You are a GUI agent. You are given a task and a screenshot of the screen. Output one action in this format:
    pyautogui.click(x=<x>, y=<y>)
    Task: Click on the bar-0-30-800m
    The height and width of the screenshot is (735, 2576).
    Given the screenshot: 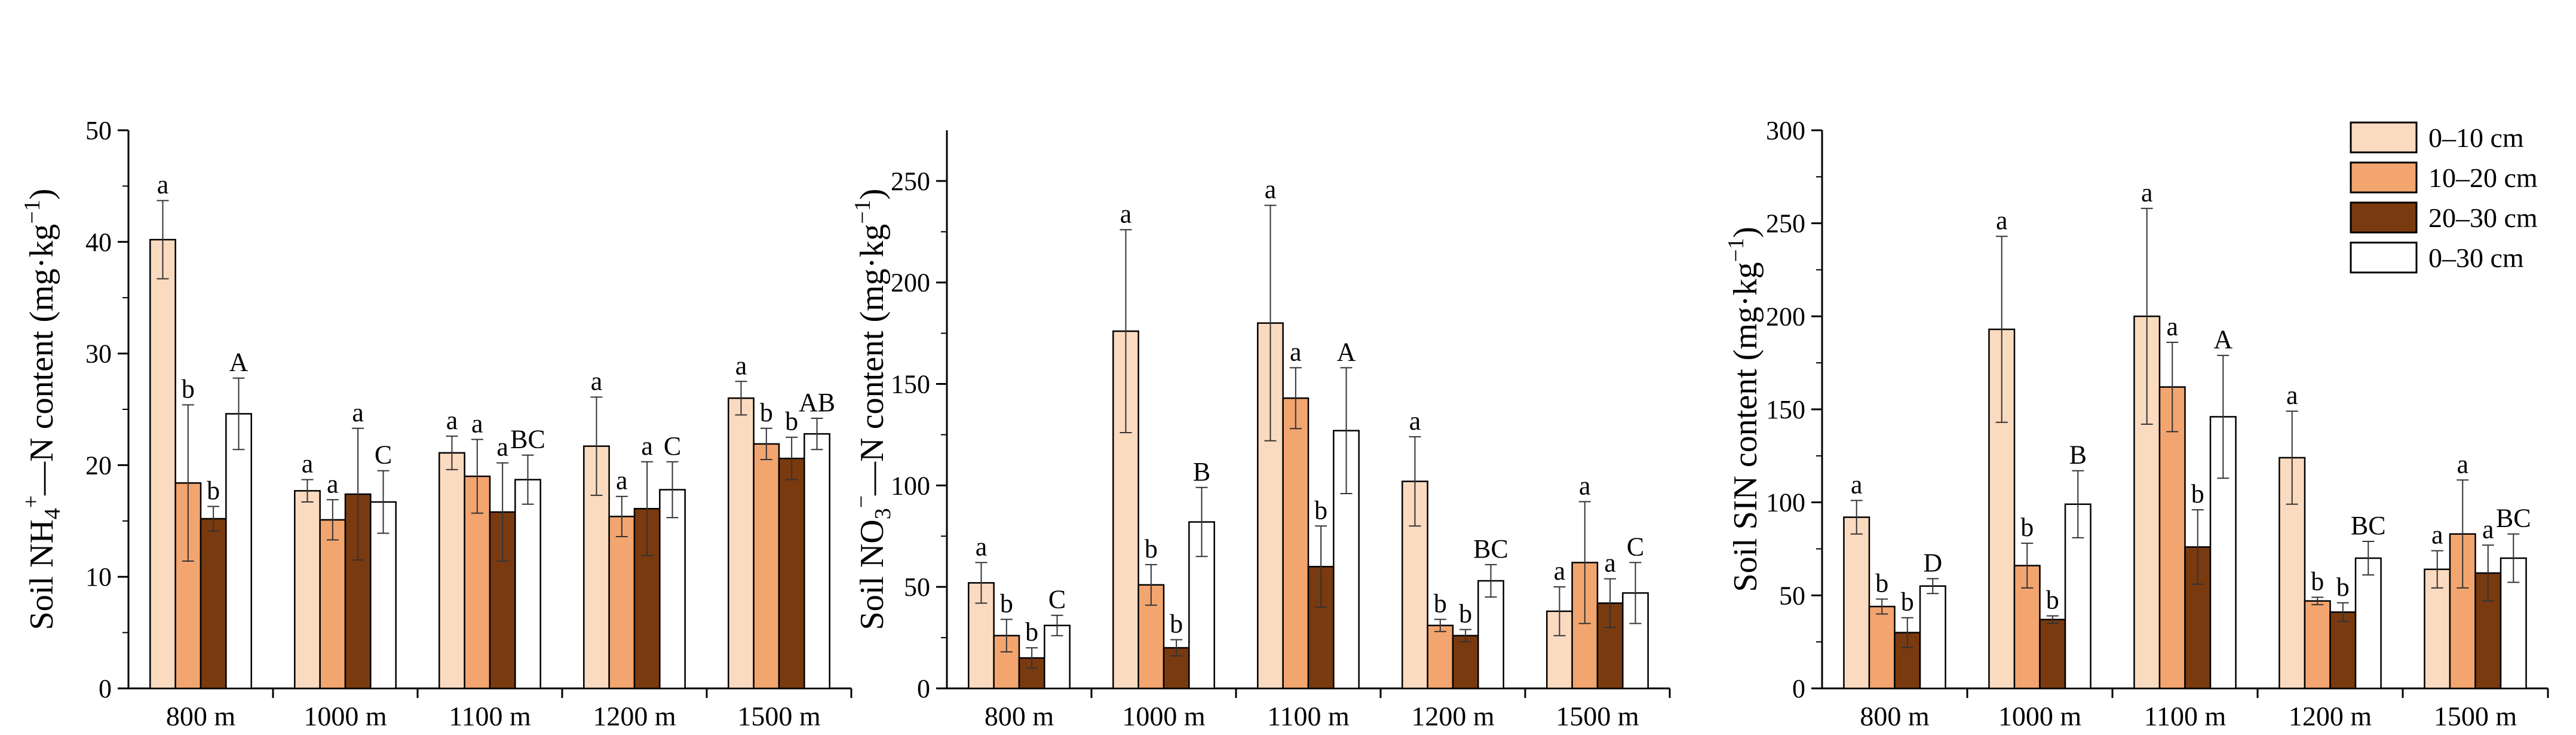 What is the action you would take?
    pyautogui.click(x=238, y=551)
    